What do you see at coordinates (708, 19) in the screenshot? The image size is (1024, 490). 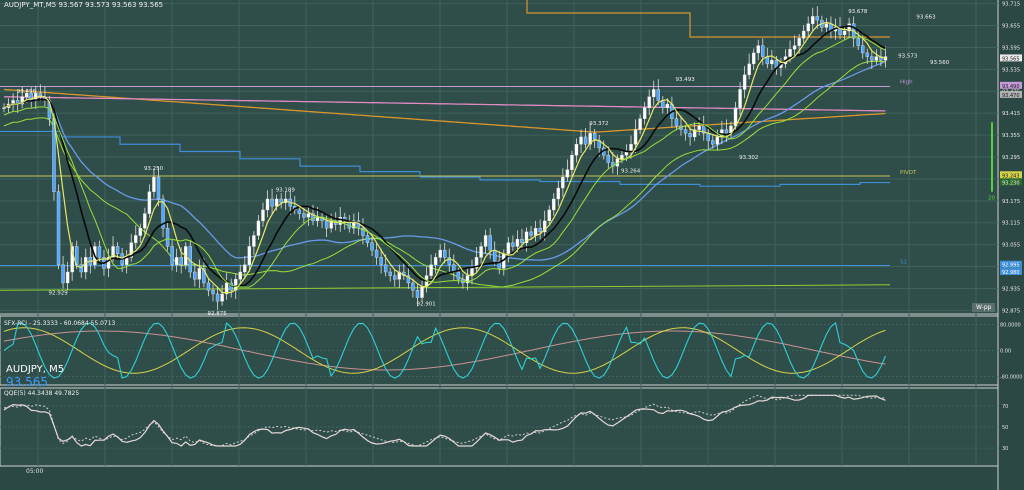 I see `upper-step-line` at bounding box center [708, 19].